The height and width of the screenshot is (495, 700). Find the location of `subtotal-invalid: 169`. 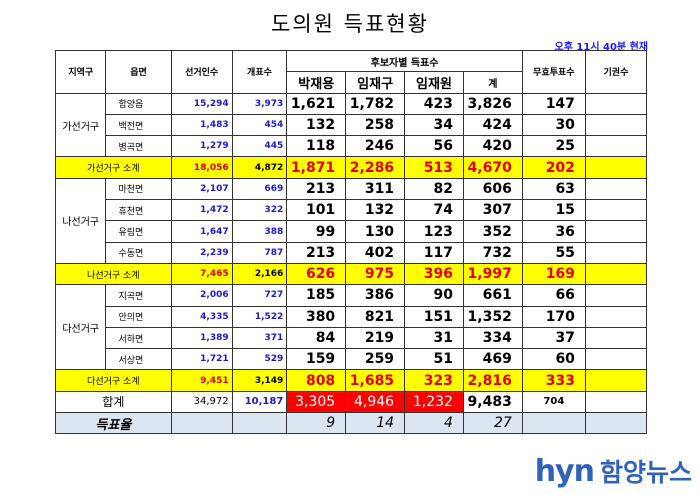

subtotal-invalid: 169 is located at coordinates (553, 274).